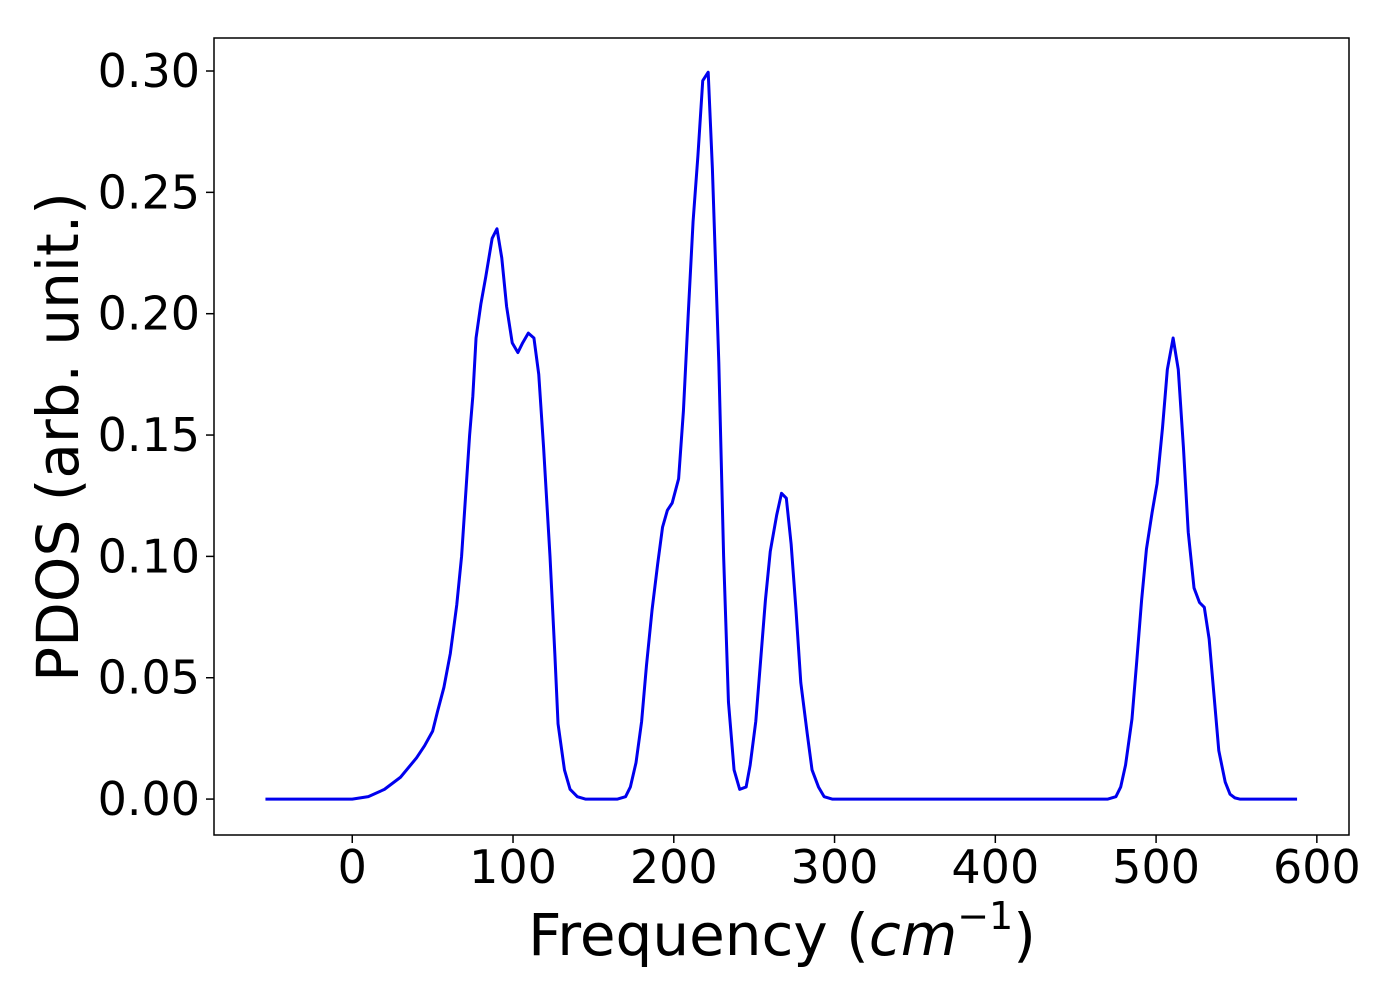 The height and width of the screenshot is (1000, 1400). What do you see at coordinates (149, 314) in the screenshot?
I see `y-tick-label: 0.20` at bounding box center [149, 314].